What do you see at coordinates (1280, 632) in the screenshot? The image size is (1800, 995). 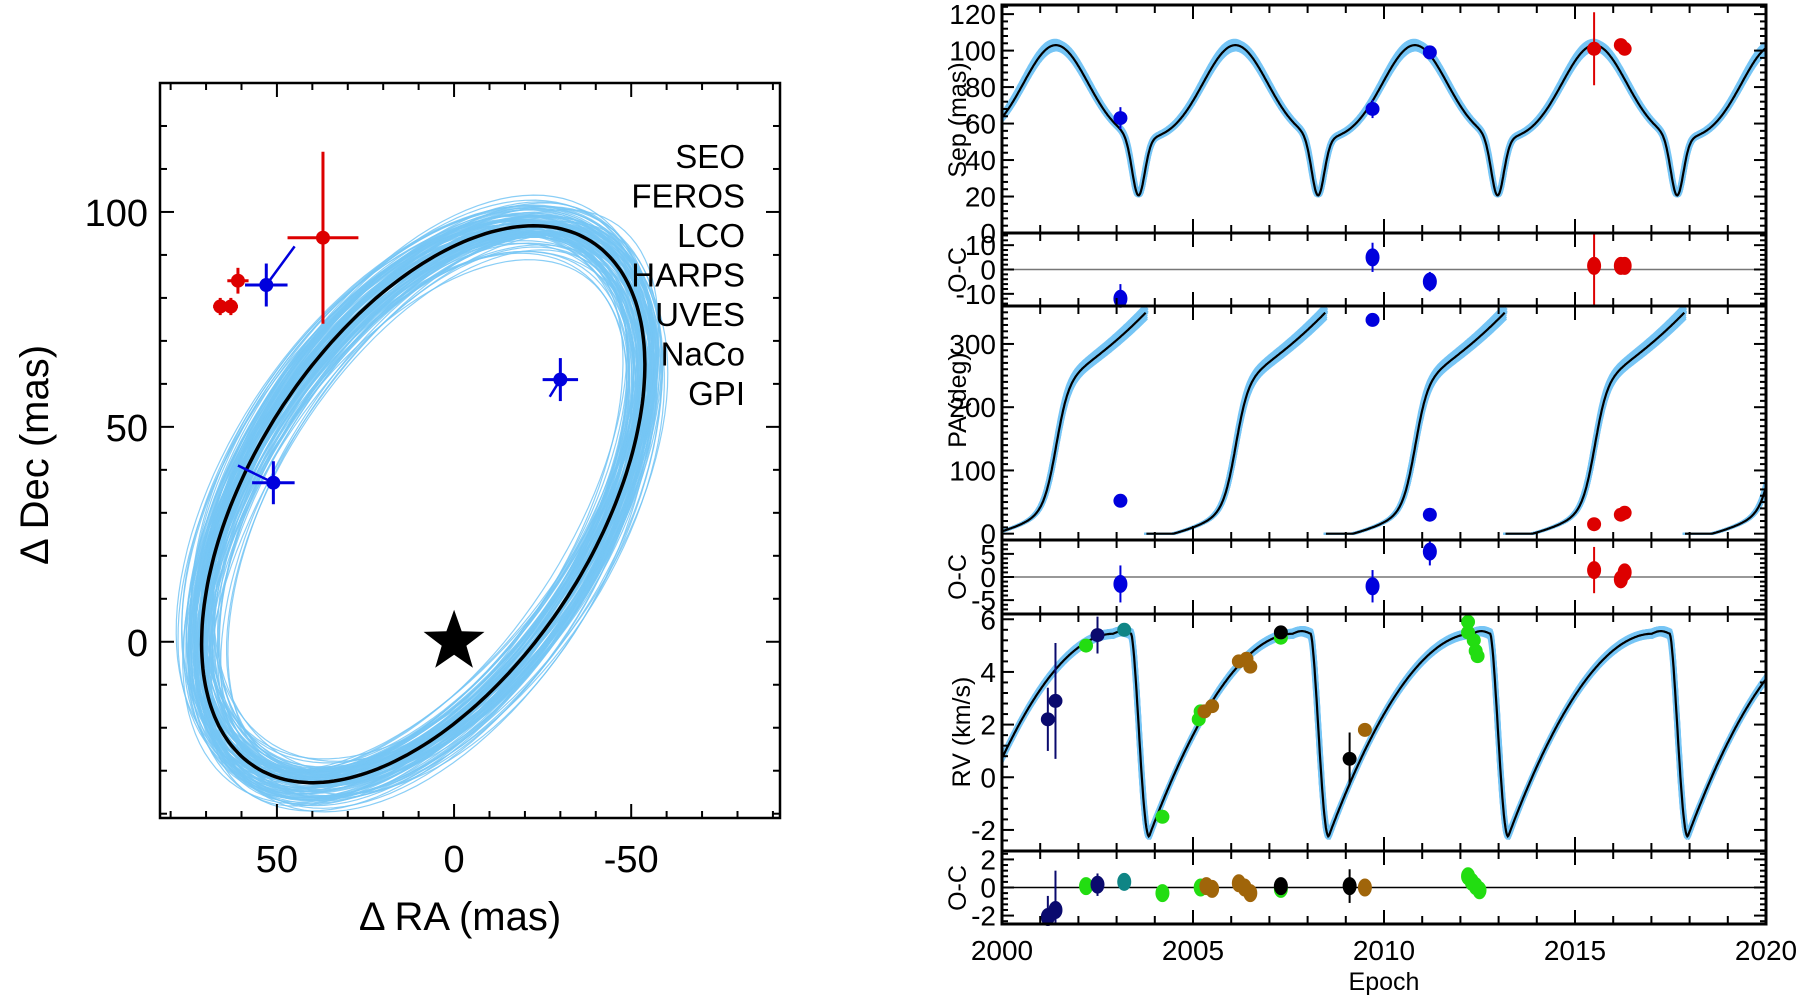 I see `rv-data-point-uves` at bounding box center [1280, 632].